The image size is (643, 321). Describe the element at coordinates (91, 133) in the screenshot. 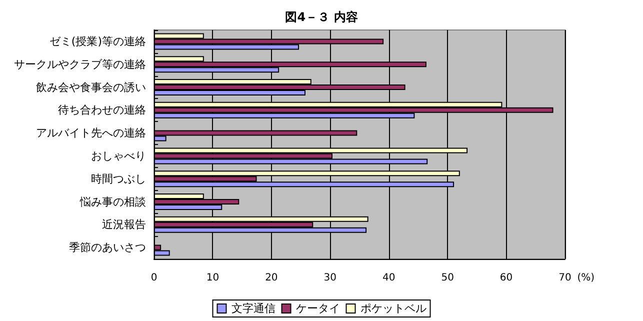

I see `y-tick-label: アルバイト先への連絡` at that location.